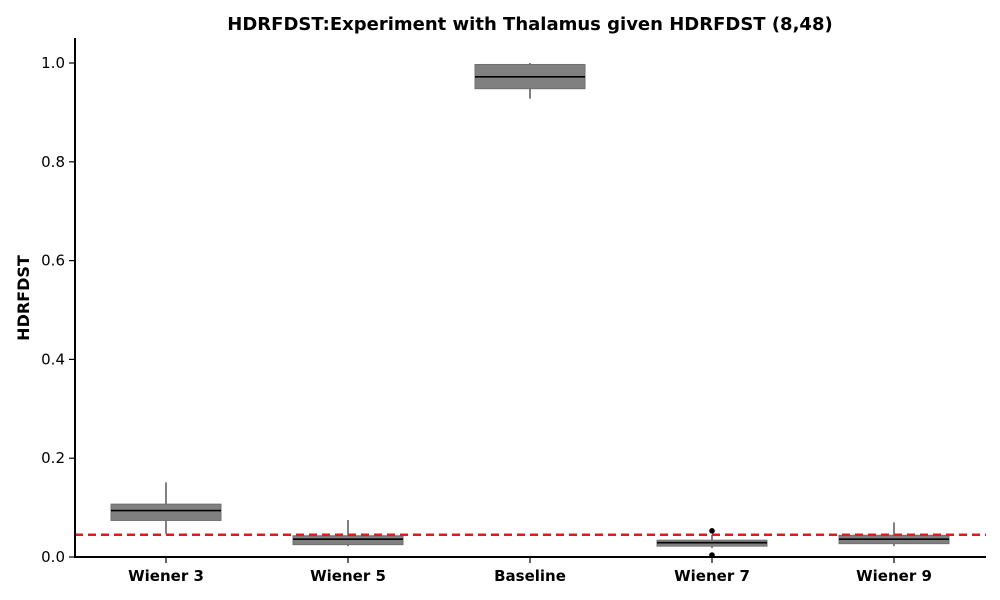 The image size is (1000, 600). Describe the element at coordinates (53, 458) in the screenshot. I see `y-tick-label: 0.2` at that location.